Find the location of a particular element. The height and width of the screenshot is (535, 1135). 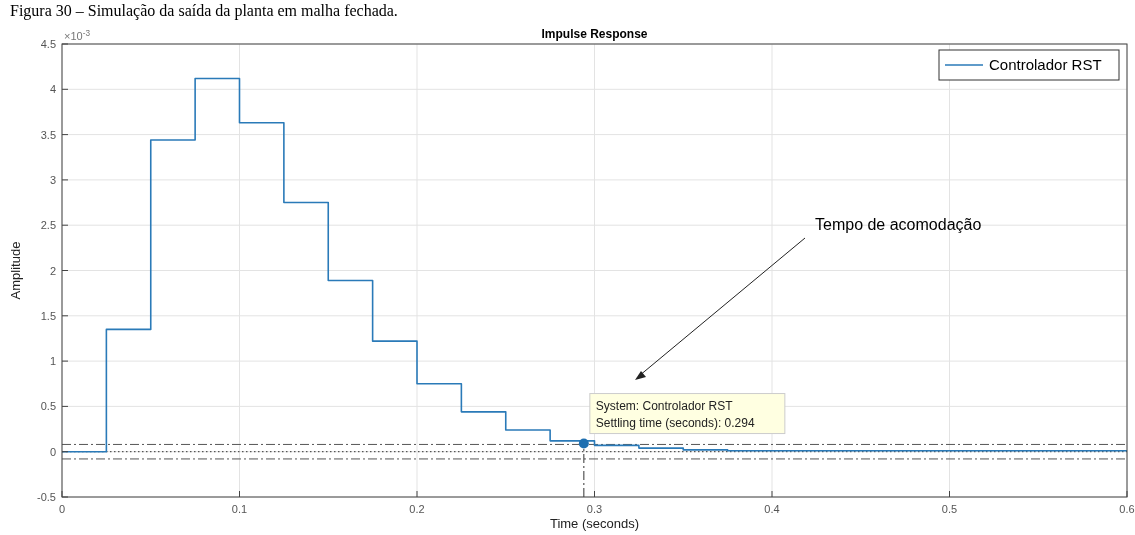

annotation: System: Controlador RST Settling time (seconds): 0.294 is located at coordinates (675, 414).